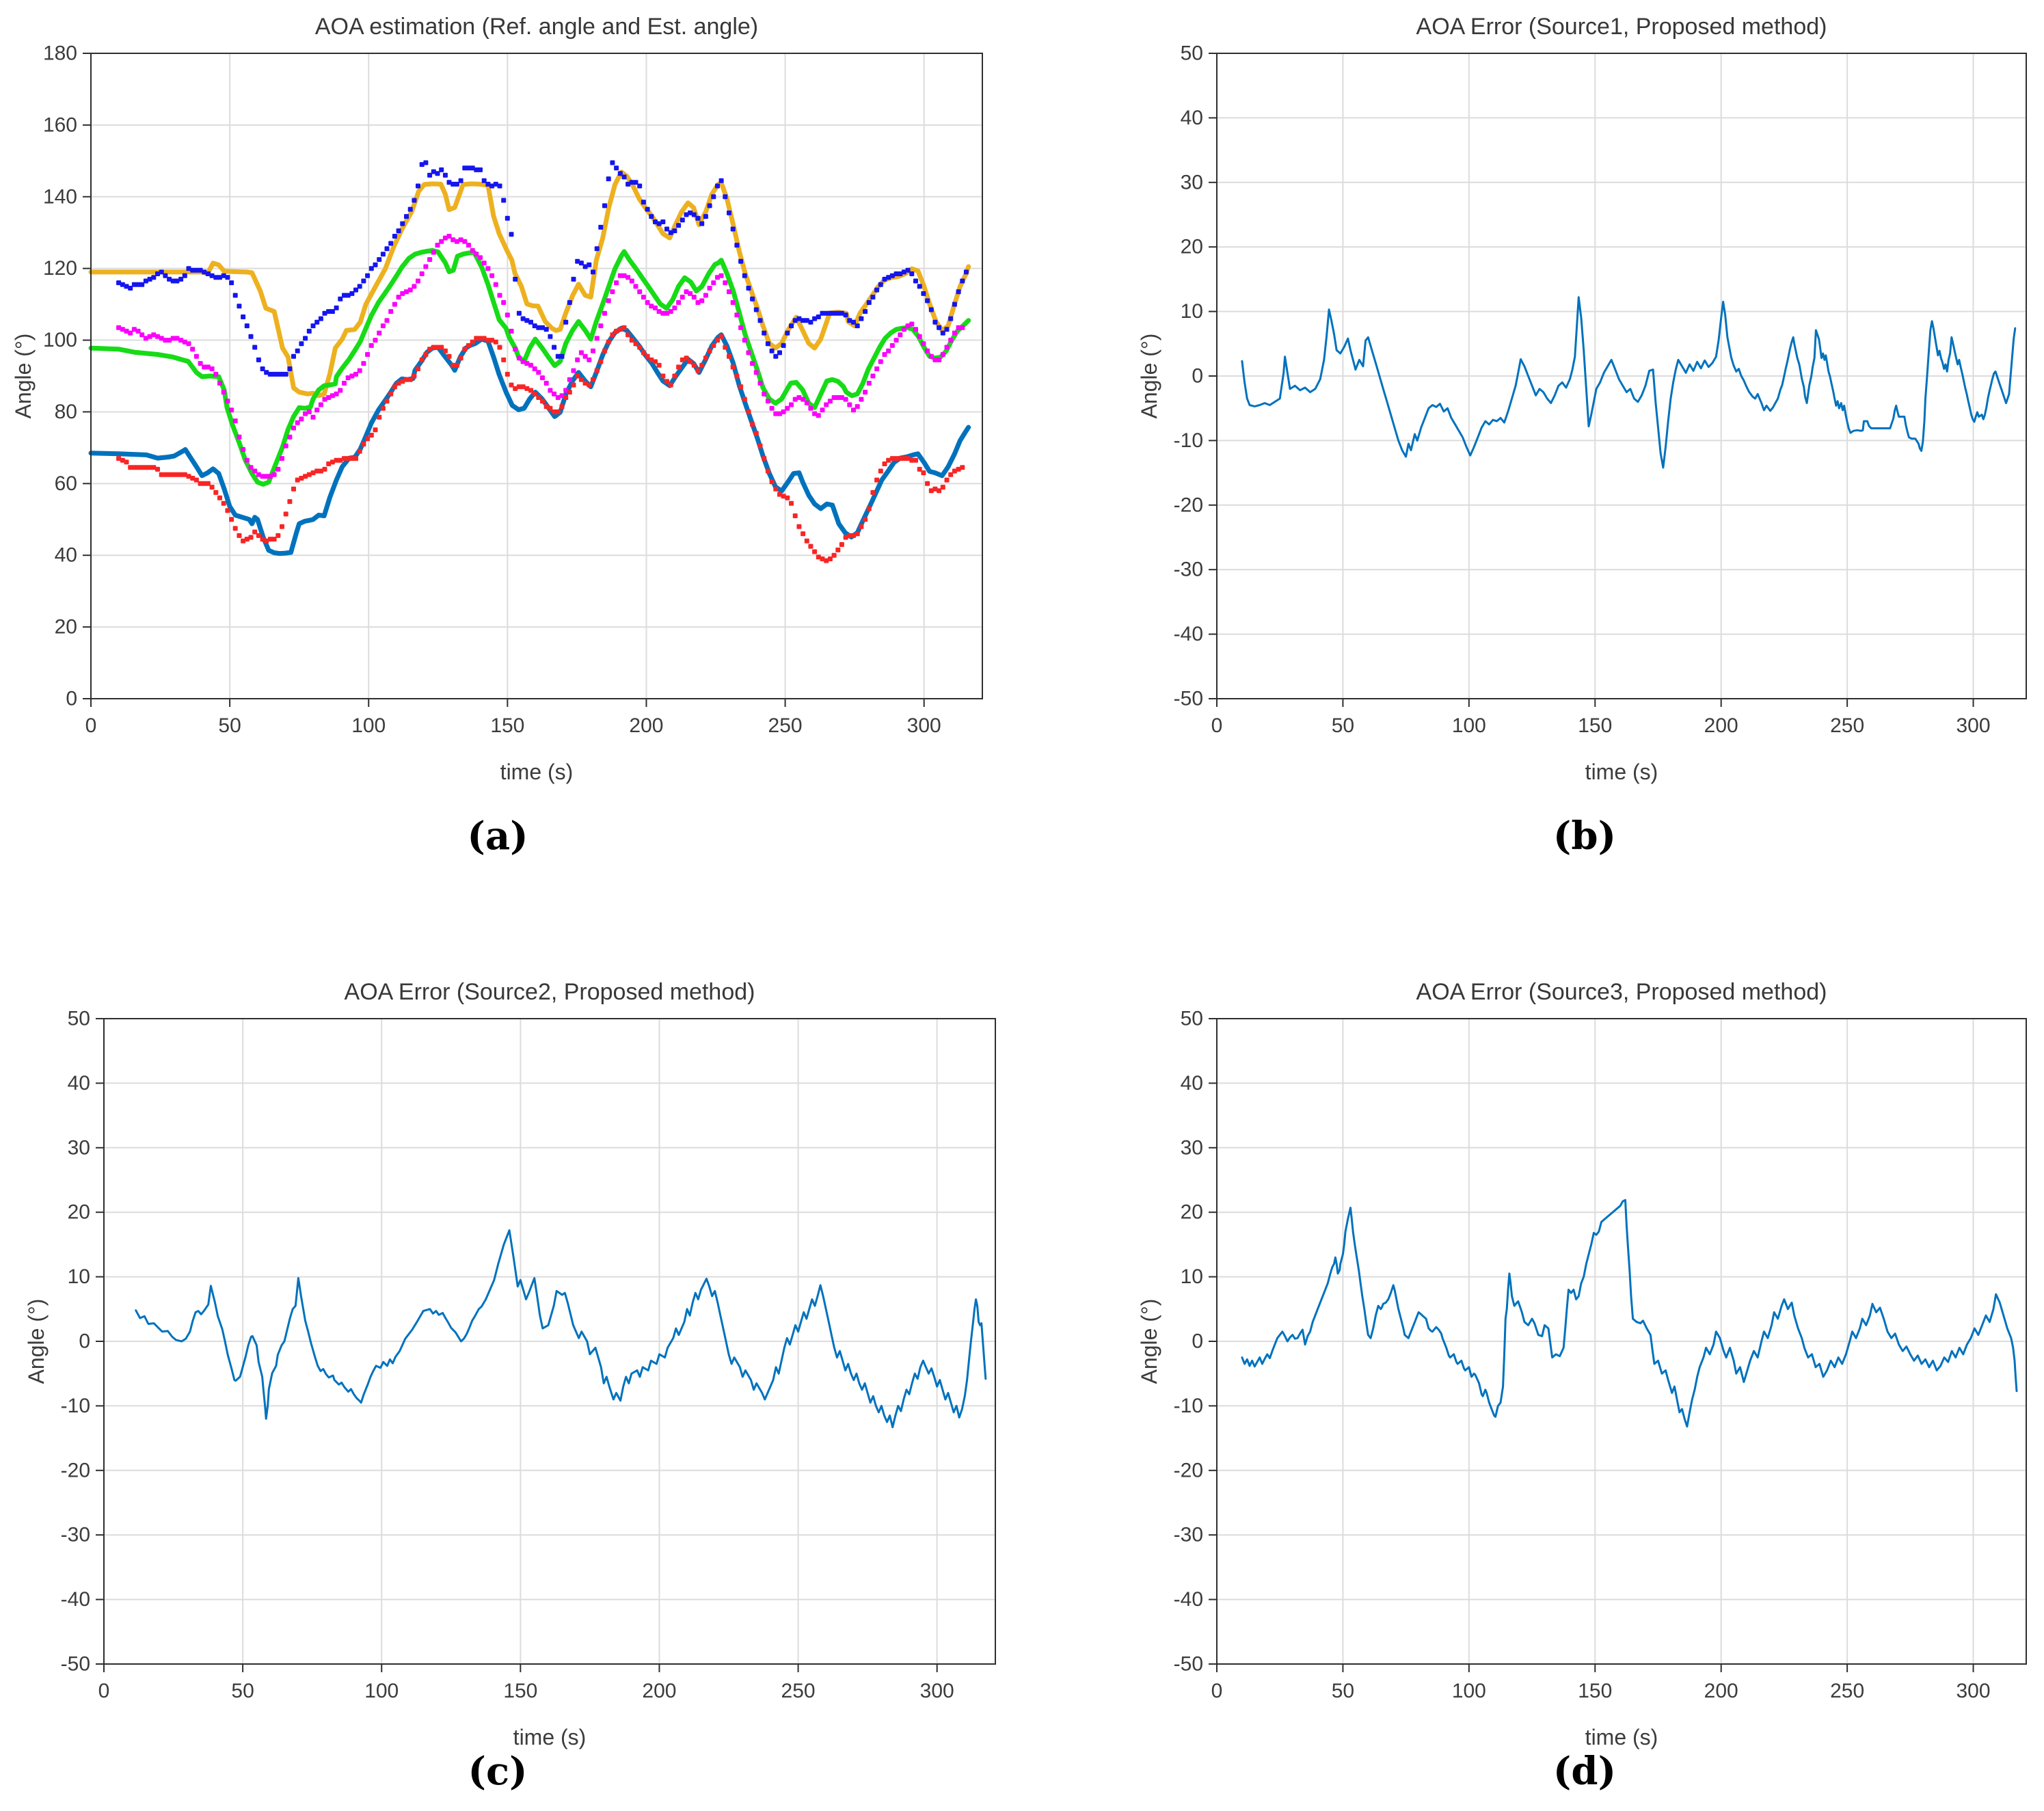 Image resolution: width=2044 pixels, height=1811 pixels. Describe the element at coordinates (1192, 247) in the screenshot. I see `y-tick-label: 20` at that location.